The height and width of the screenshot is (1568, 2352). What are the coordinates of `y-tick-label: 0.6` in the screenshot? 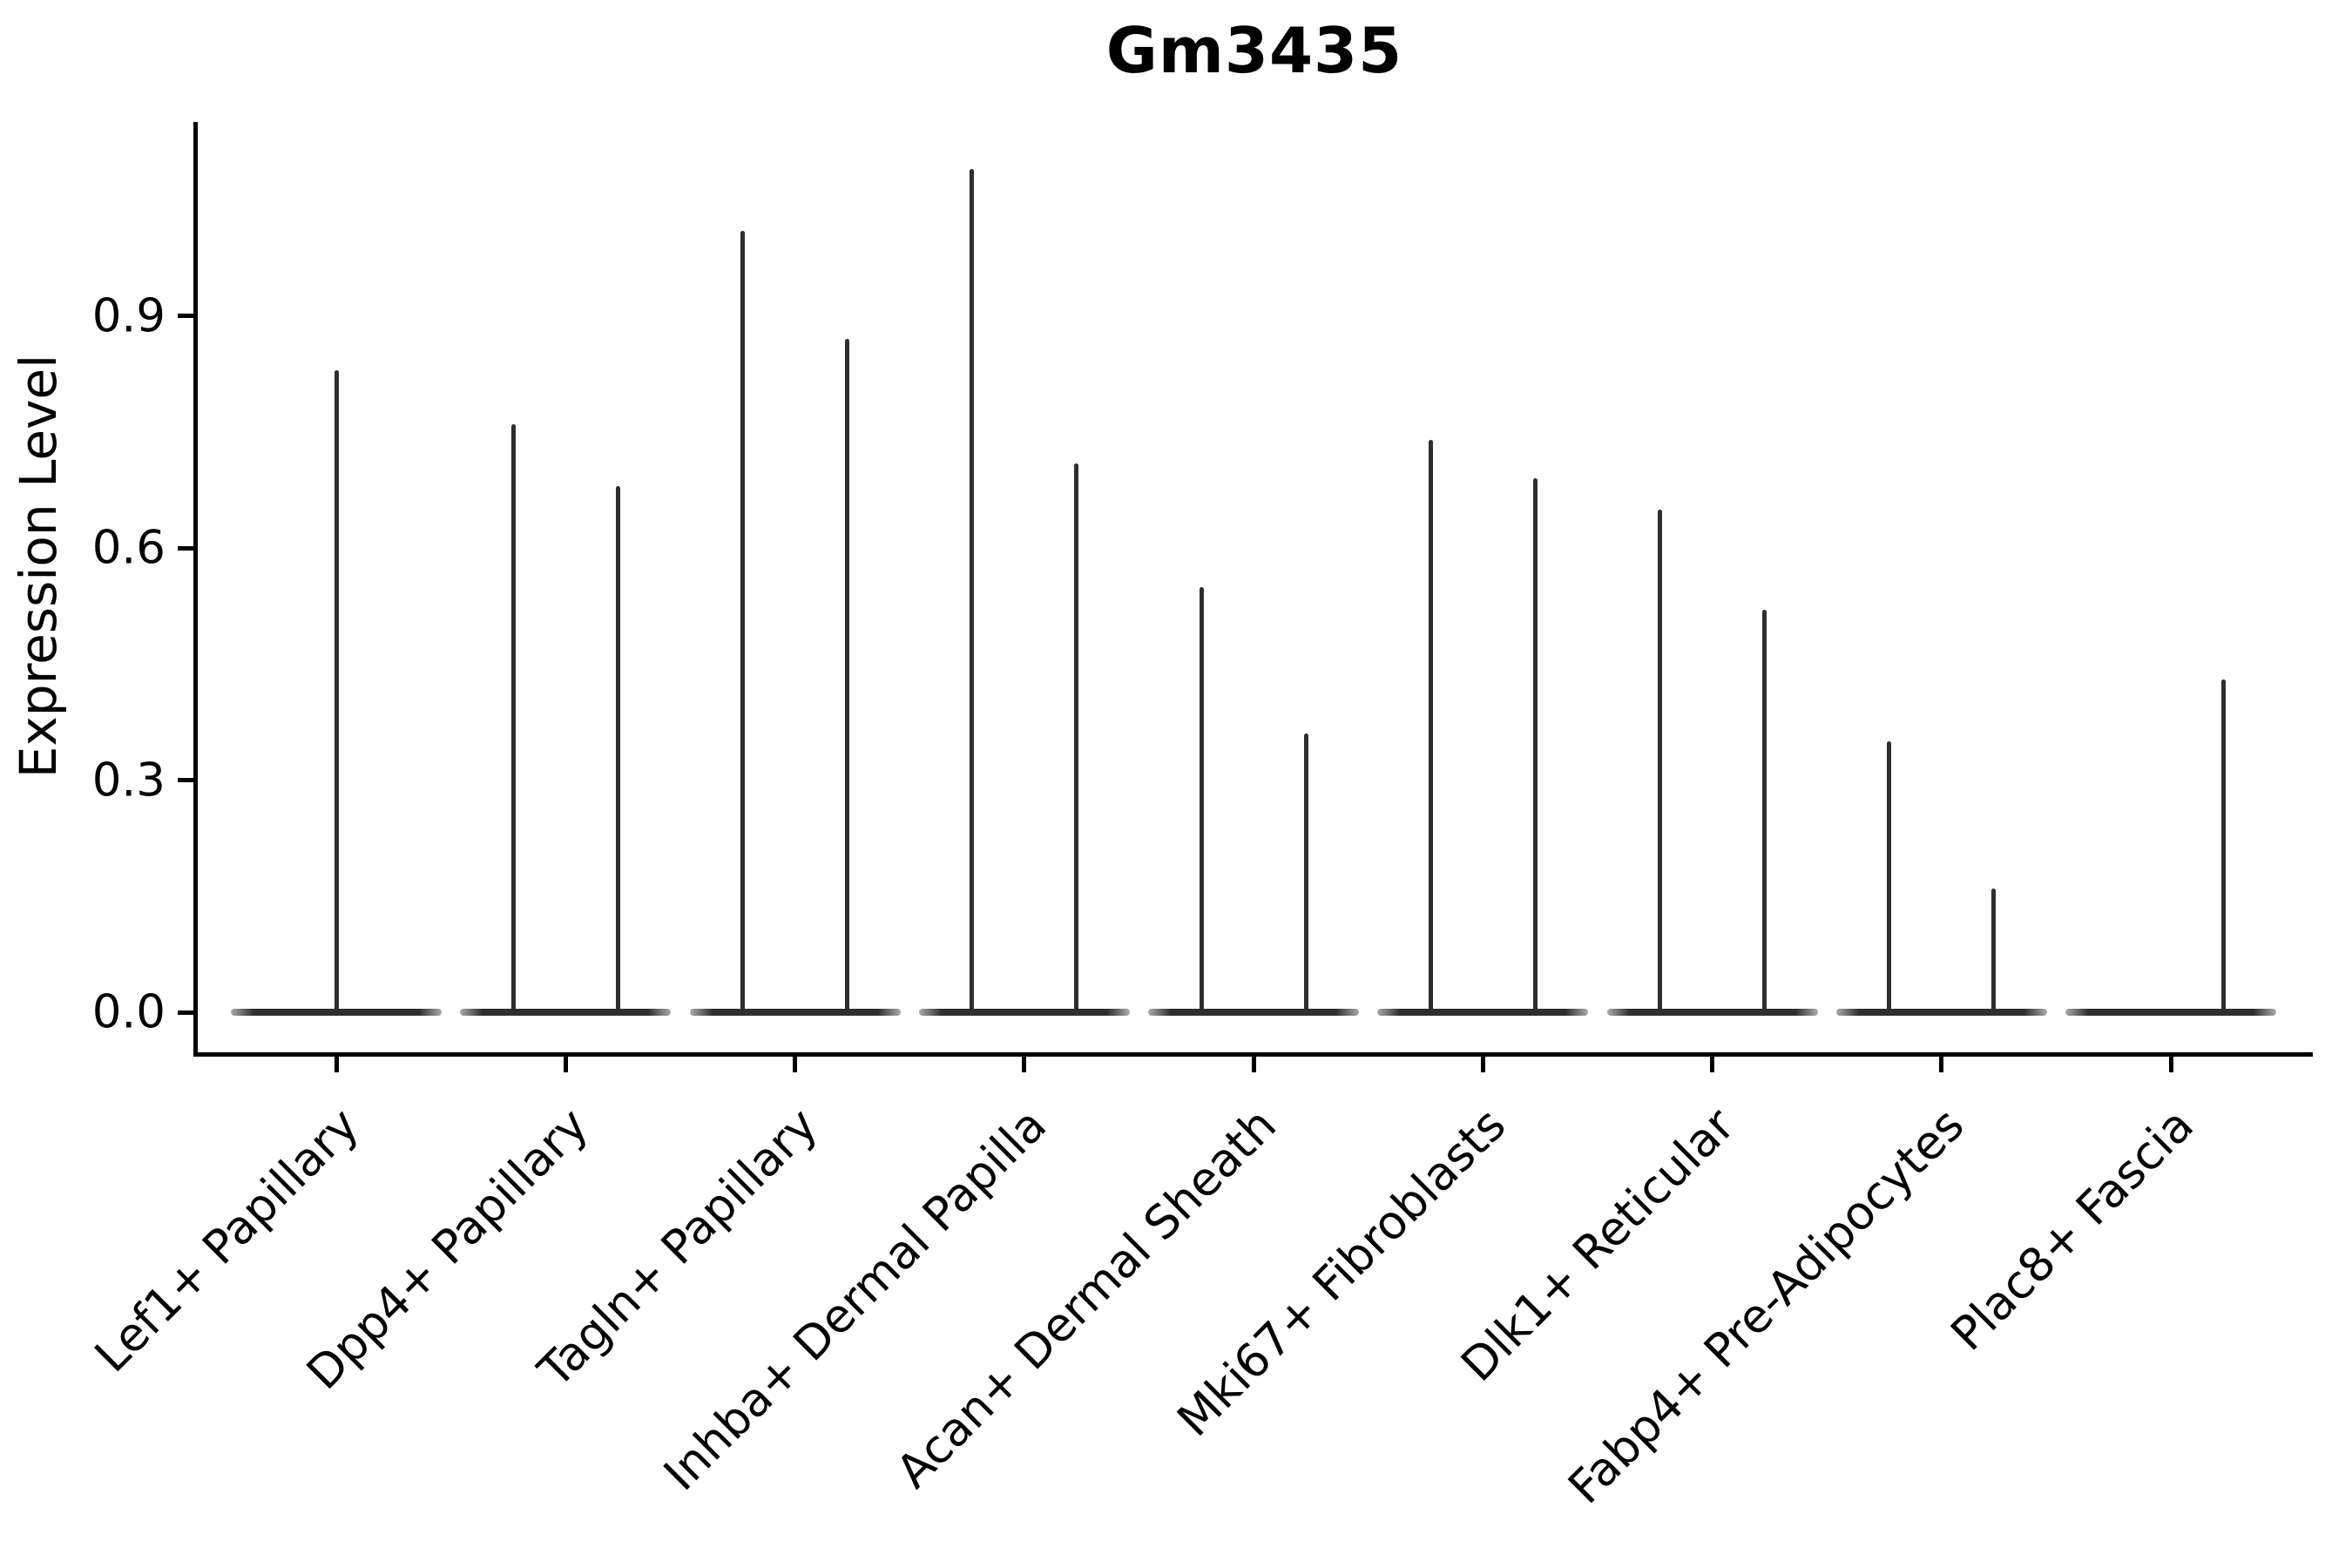 It's located at (129, 548).